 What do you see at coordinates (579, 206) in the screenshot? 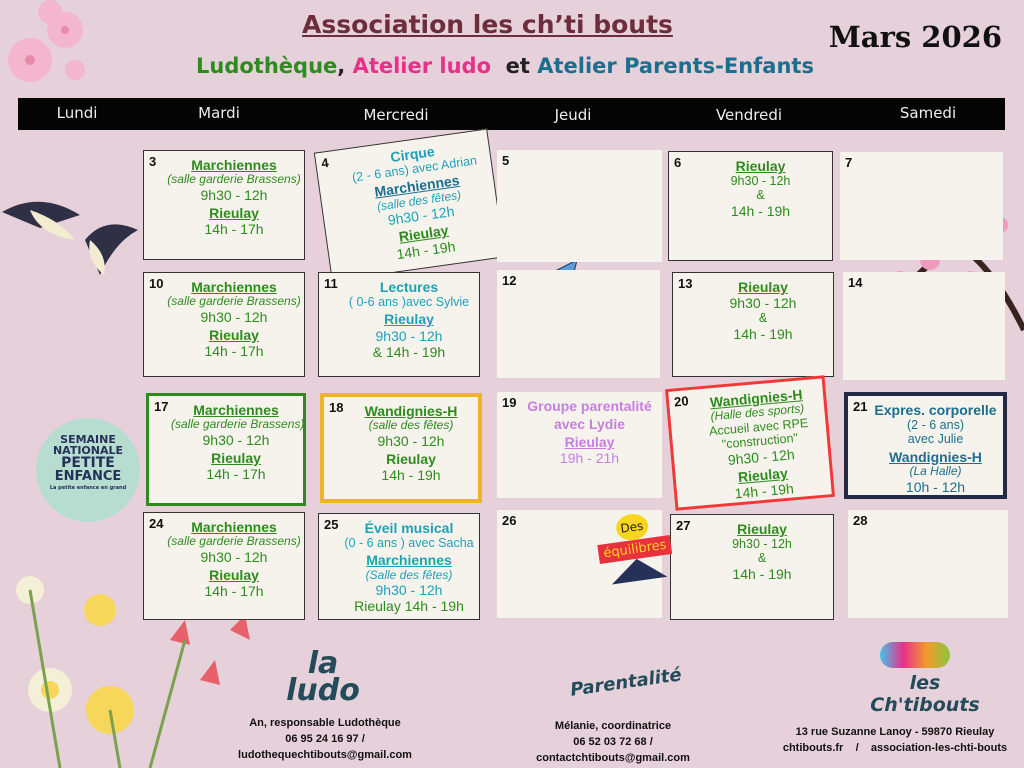
I see `day-cell-5: 5` at bounding box center [579, 206].